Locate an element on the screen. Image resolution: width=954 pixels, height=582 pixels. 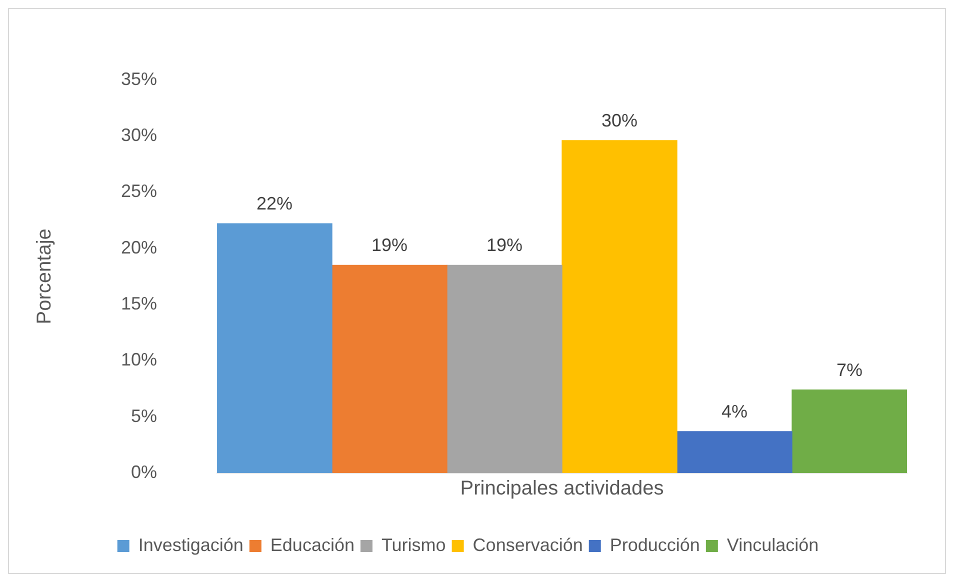
y-tick-label: 0% is located at coordinates (144, 472).